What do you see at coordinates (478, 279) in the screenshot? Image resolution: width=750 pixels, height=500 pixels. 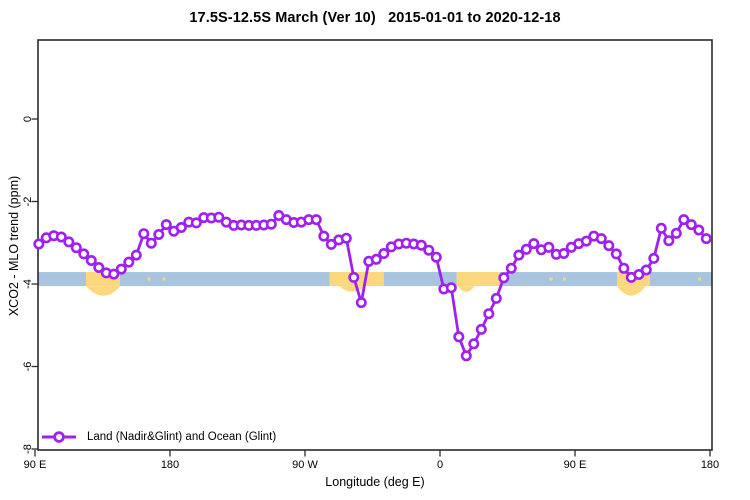 I see `band-segment-yellow` at bounding box center [478, 279].